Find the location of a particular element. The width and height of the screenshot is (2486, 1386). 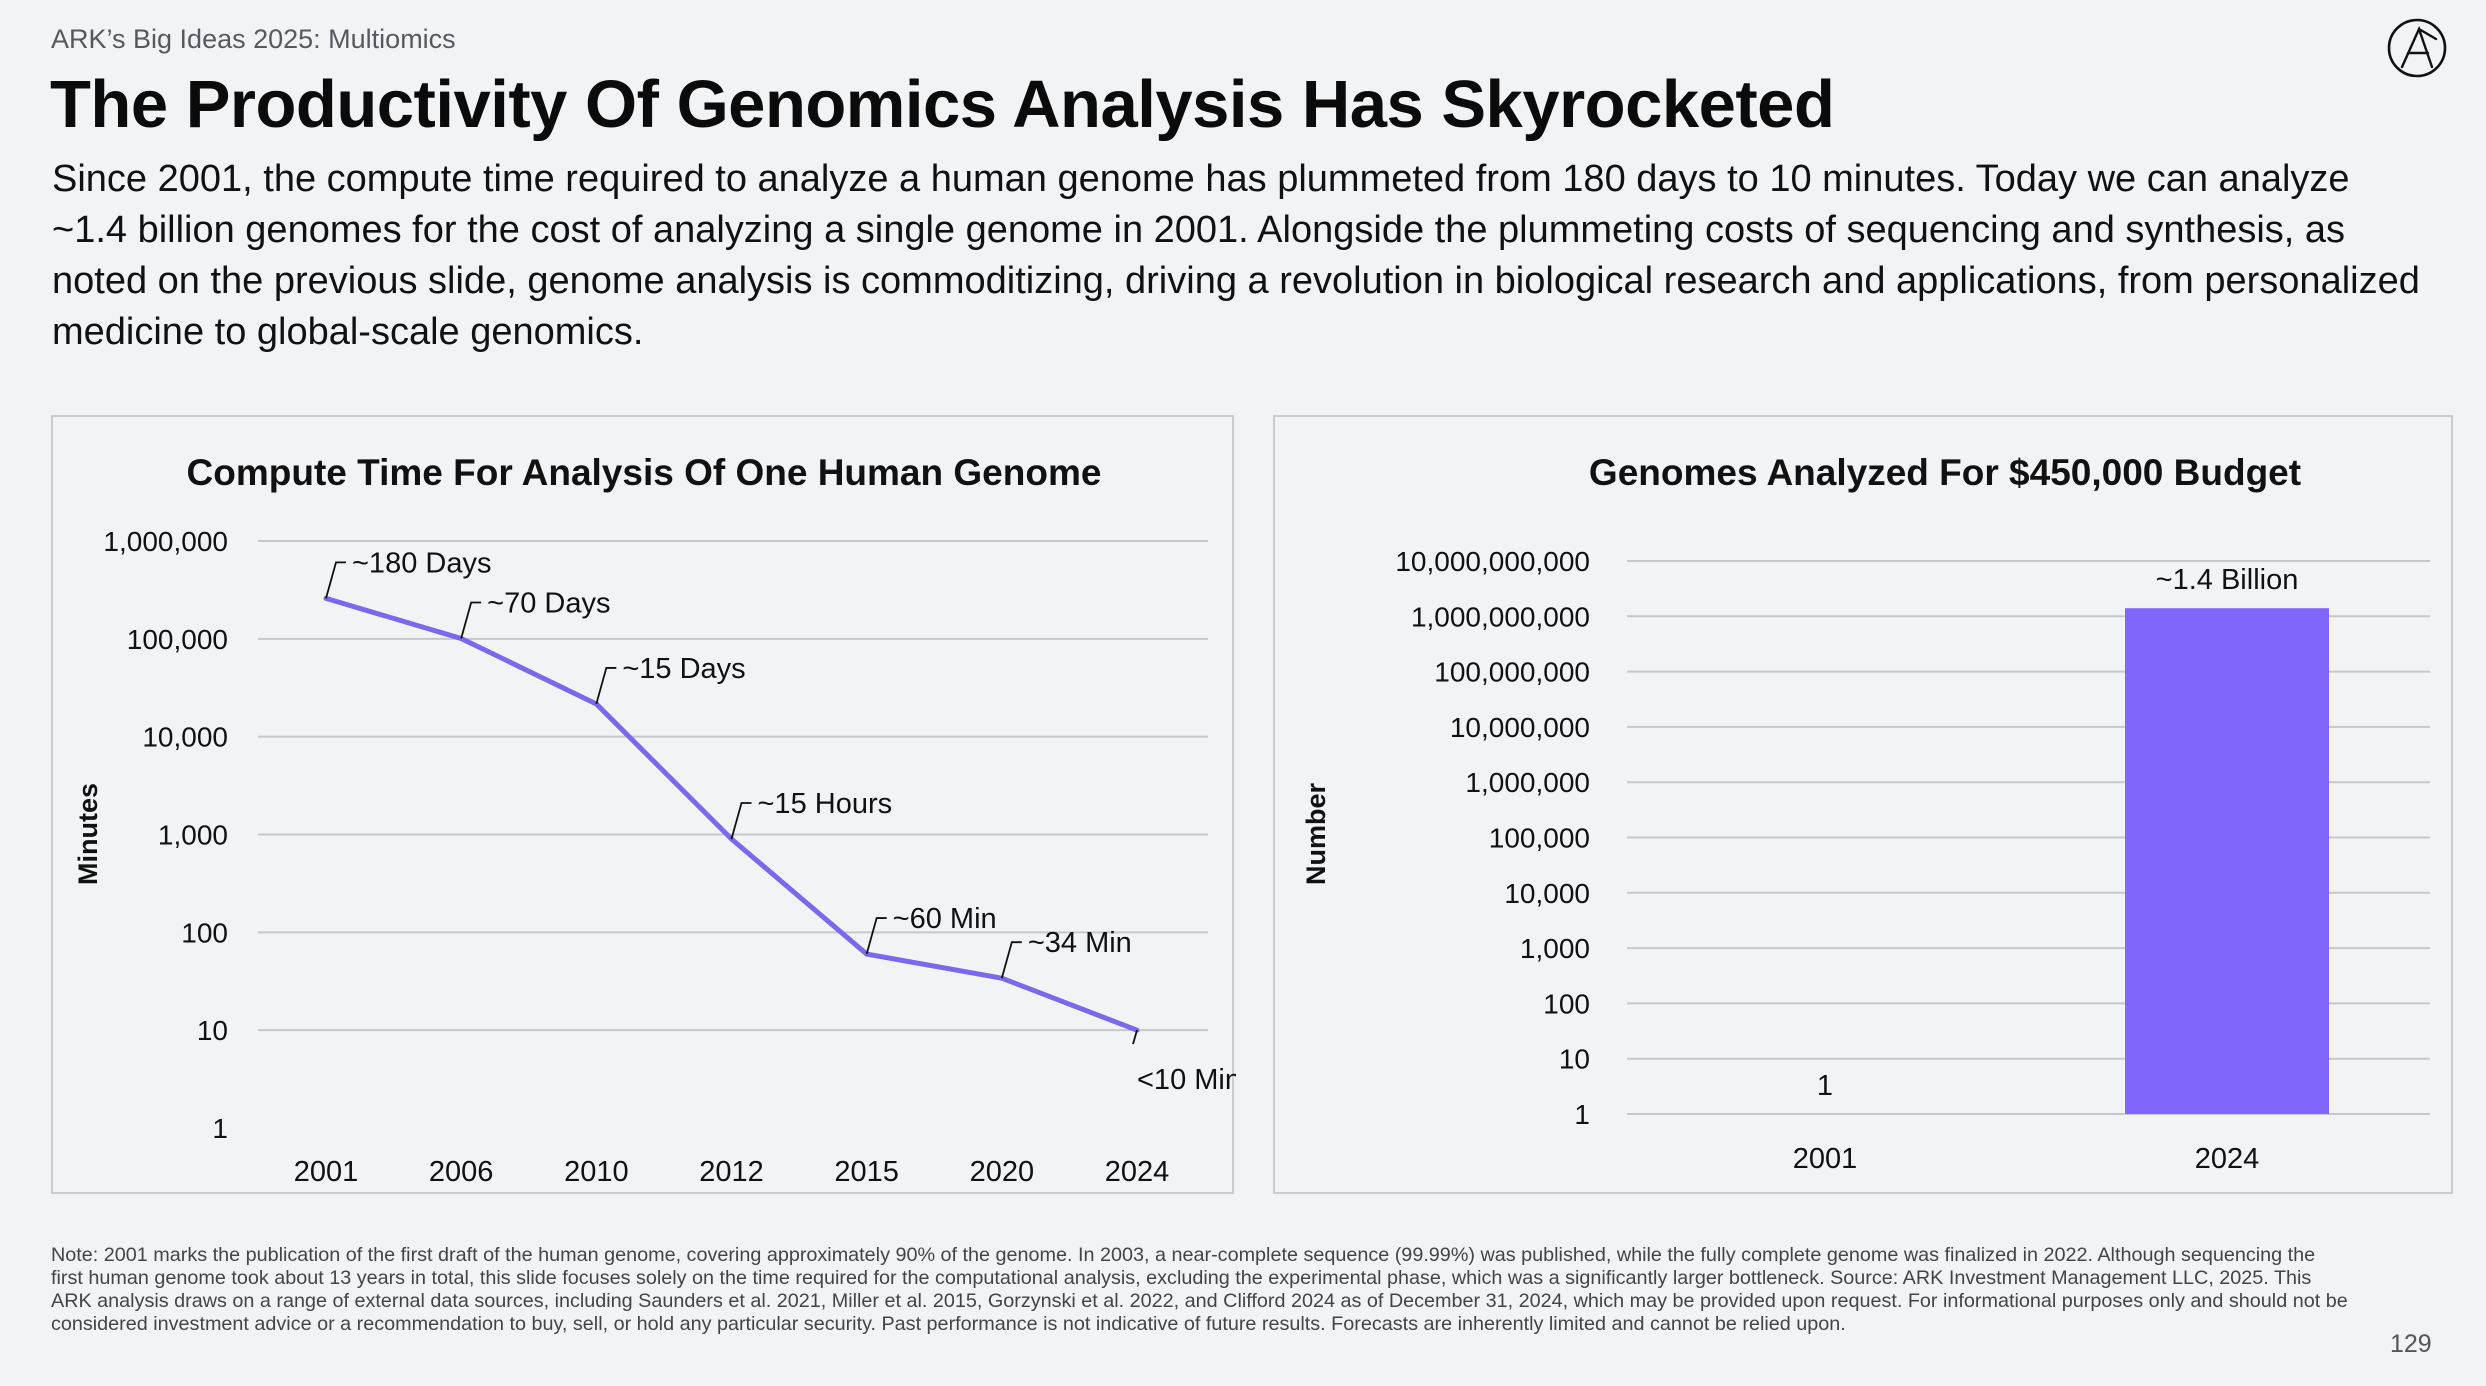

annotation-label: ~15 Days is located at coordinates (683, 669).